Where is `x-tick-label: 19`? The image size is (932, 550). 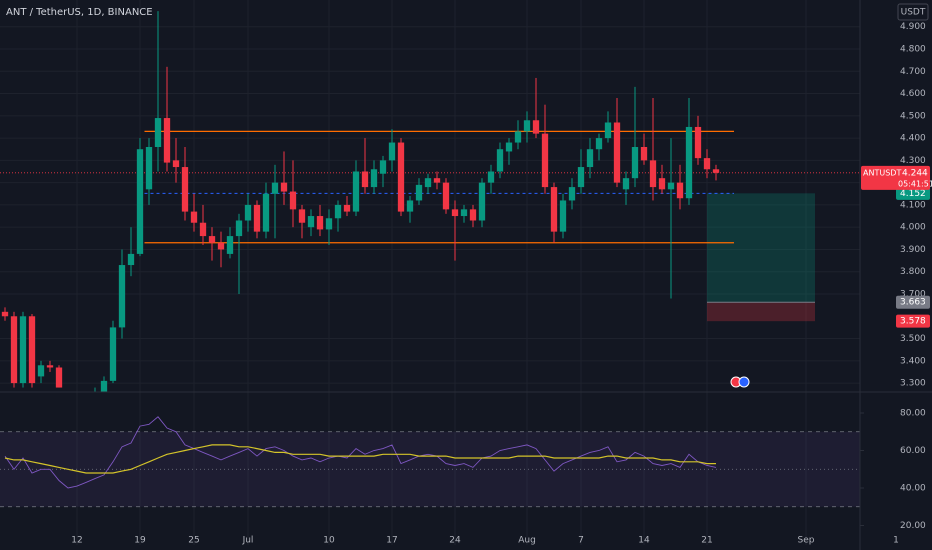 x-tick-label: 19 is located at coordinates (140, 541).